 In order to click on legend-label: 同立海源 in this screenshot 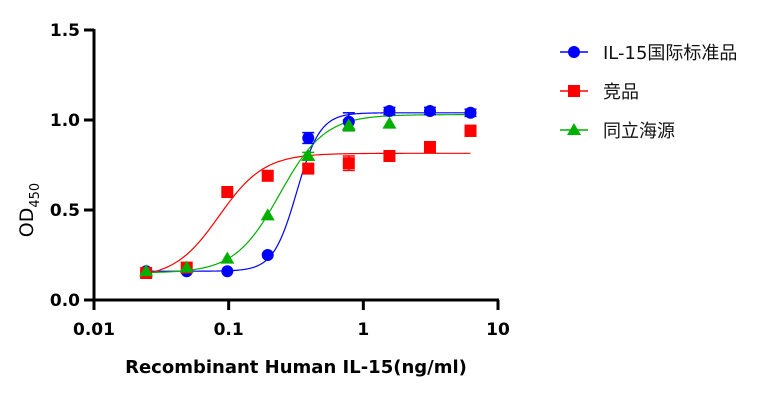, I will do `click(639, 131)`.